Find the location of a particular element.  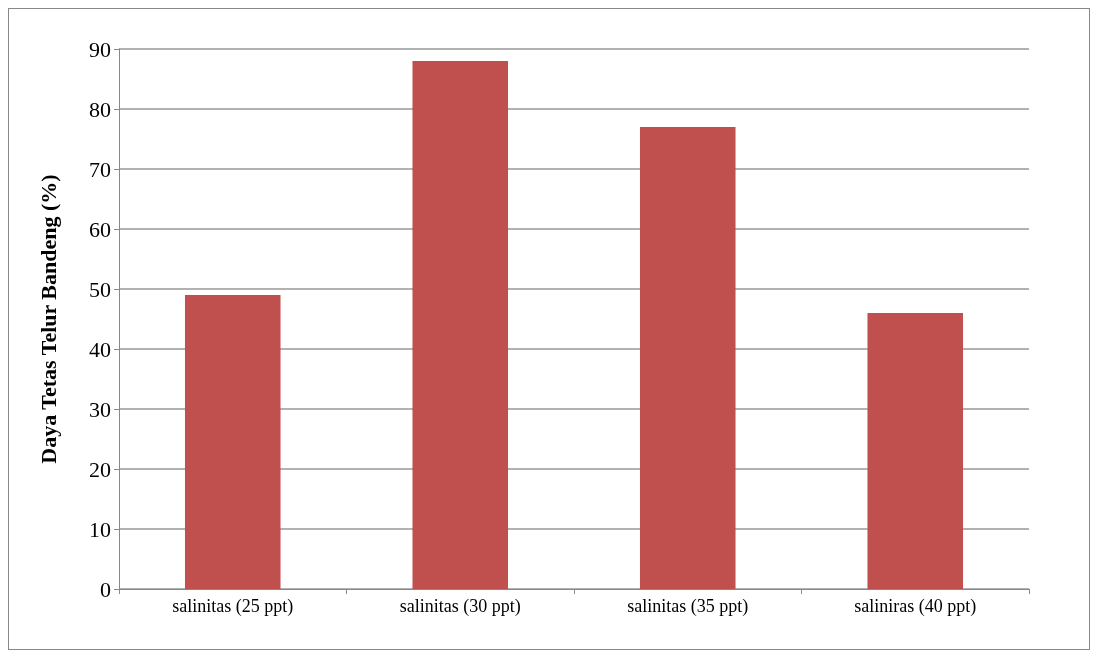

y-tick-label: 50 is located at coordinates (100, 289).